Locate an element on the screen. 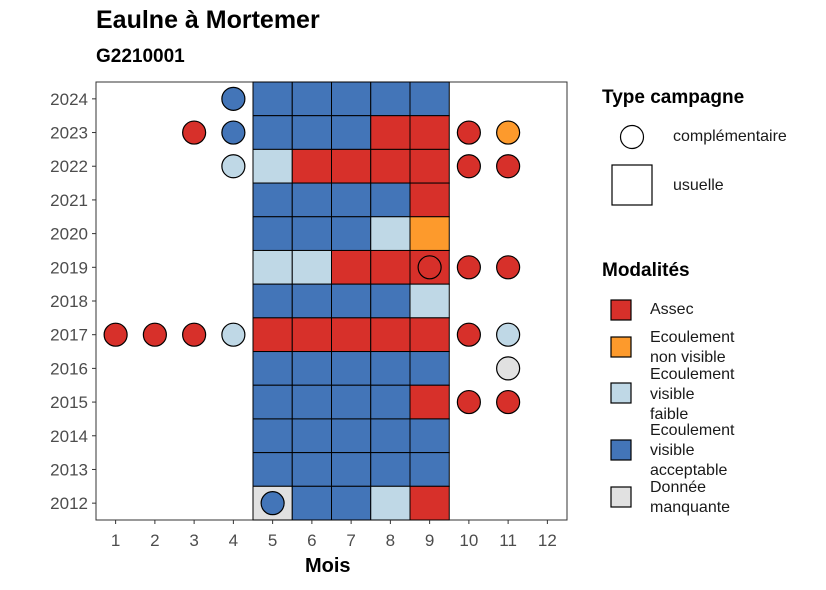 The height and width of the screenshot is (590, 826). x-tick-label-10: 10 is located at coordinates (468, 540).